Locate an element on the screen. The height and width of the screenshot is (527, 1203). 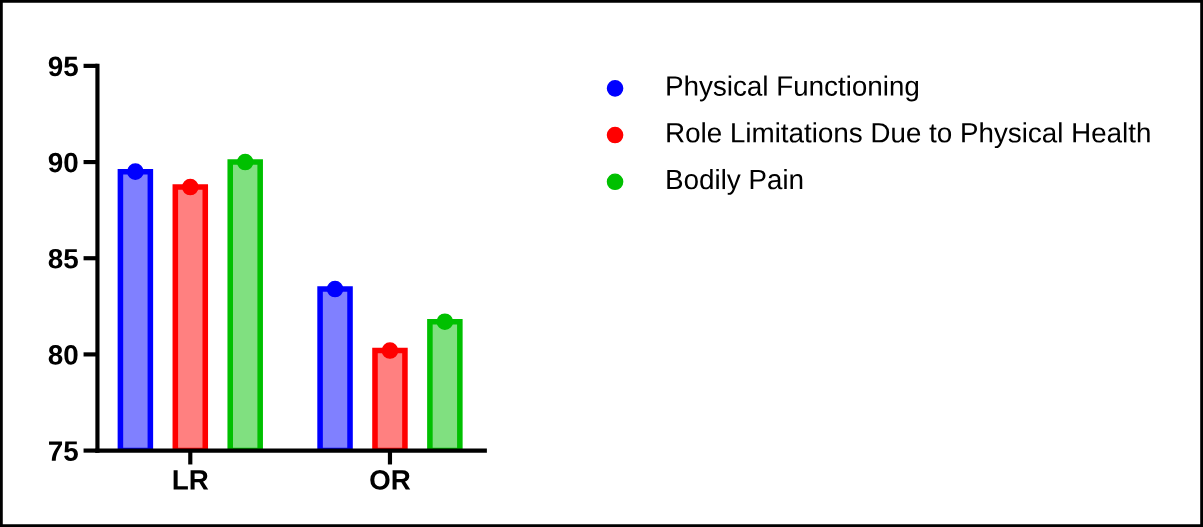
legend-label: Physical Functioning is located at coordinates (793, 88).